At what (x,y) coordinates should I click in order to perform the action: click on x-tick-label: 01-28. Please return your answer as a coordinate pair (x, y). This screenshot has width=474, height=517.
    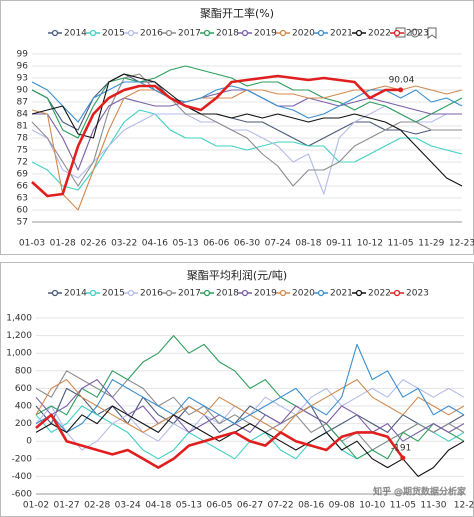
    Looking at the image, I should click on (63, 244).